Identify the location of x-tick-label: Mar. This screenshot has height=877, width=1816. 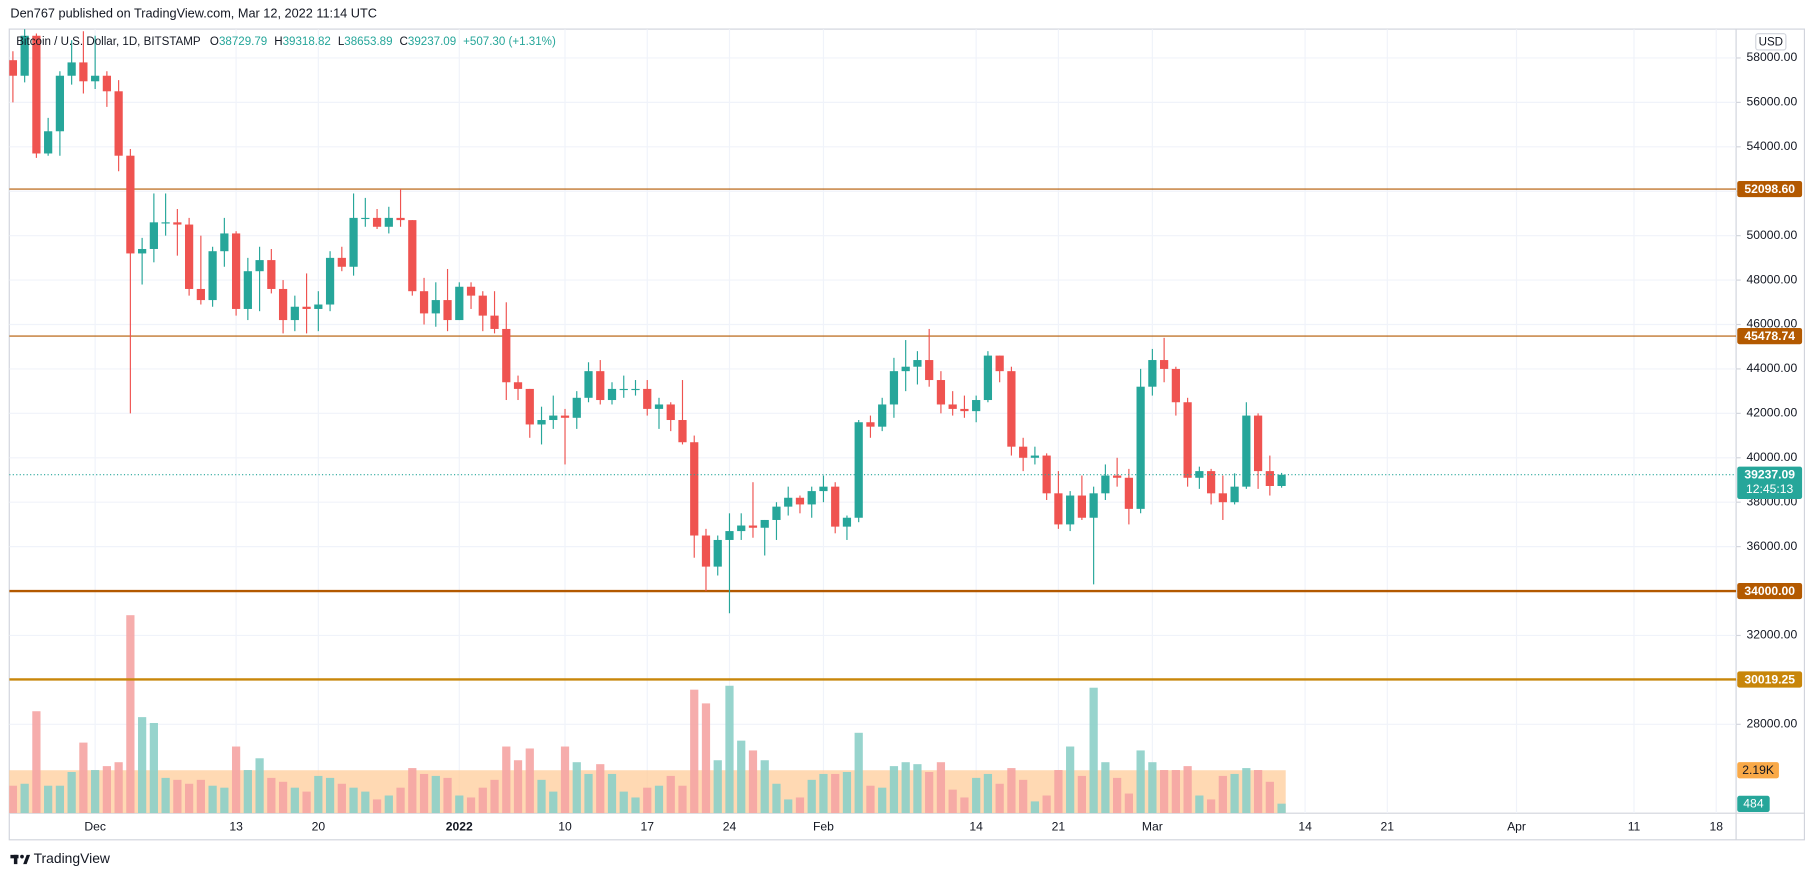
(1152, 826).